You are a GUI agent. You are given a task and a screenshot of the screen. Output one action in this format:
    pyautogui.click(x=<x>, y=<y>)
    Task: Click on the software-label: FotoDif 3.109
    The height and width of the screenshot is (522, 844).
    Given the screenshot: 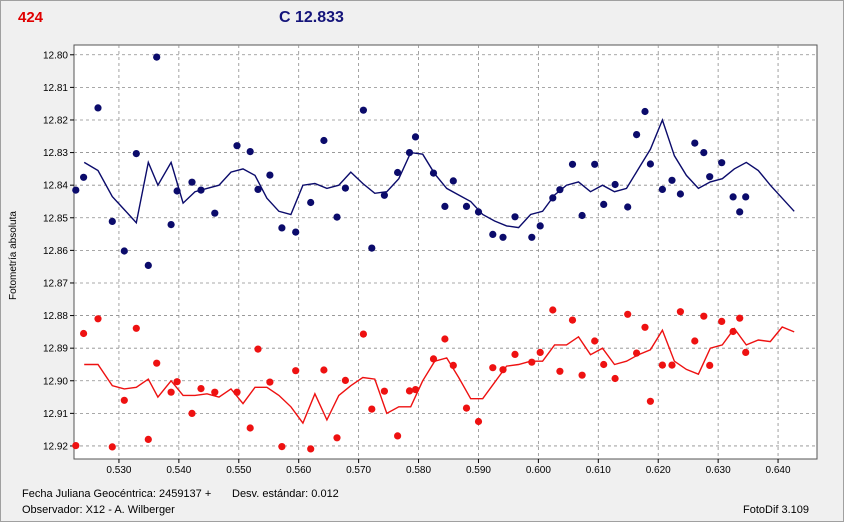 What is the action you would take?
    pyautogui.click(x=776, y=510)
    